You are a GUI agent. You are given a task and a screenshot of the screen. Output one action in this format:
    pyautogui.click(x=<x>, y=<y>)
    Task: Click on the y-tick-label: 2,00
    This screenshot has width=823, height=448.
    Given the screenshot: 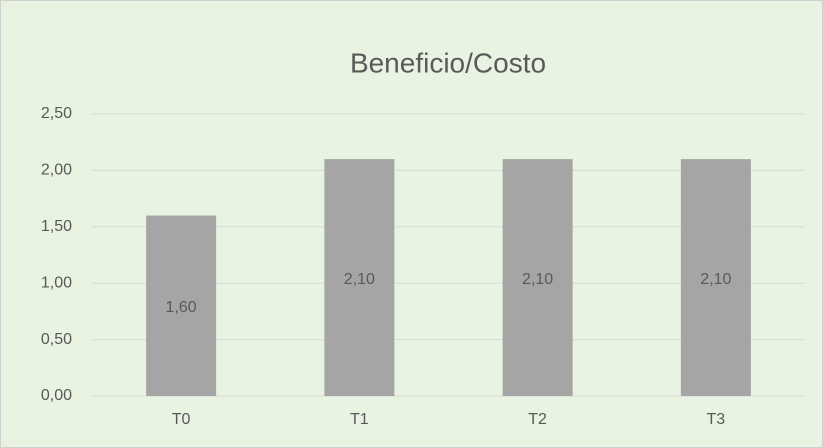 What is the action you would take?
    pyautogui.click(x=56, y=170)
    